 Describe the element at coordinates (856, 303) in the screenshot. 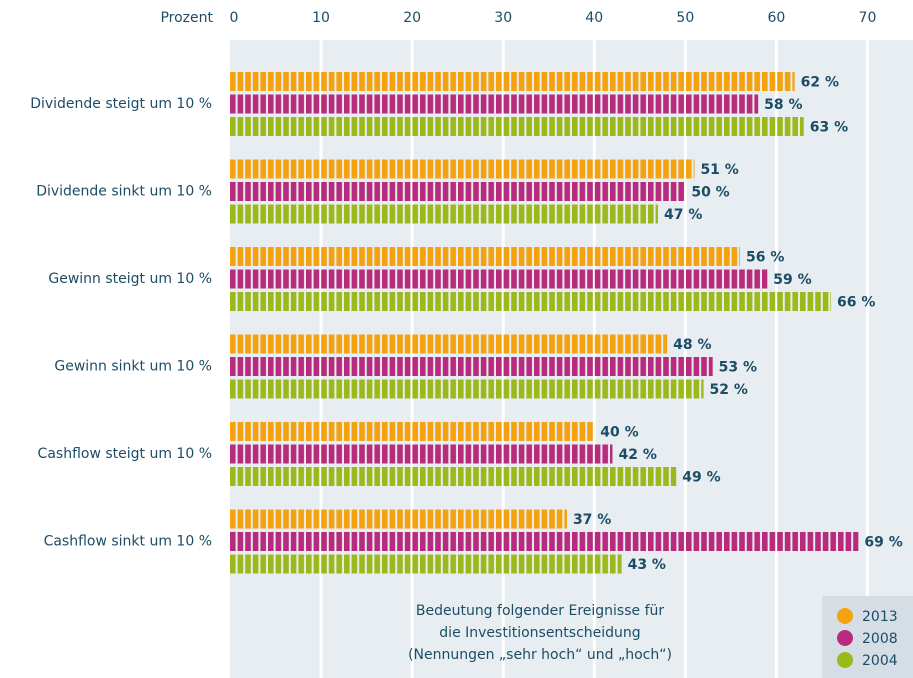

I see `value-label: 66 %` at that location.